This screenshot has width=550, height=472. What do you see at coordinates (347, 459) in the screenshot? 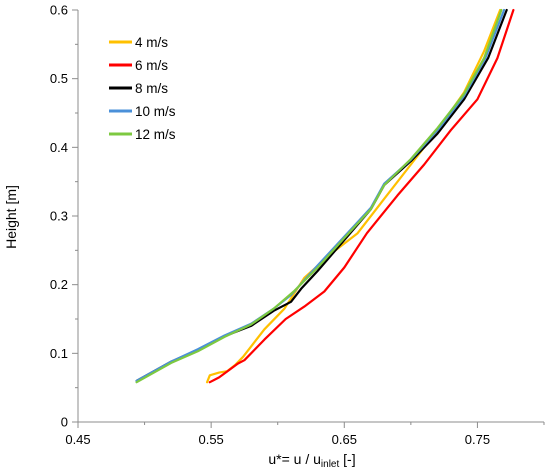
I see `x-axis-label-unit: [-]` at bounding box center [347, 459].